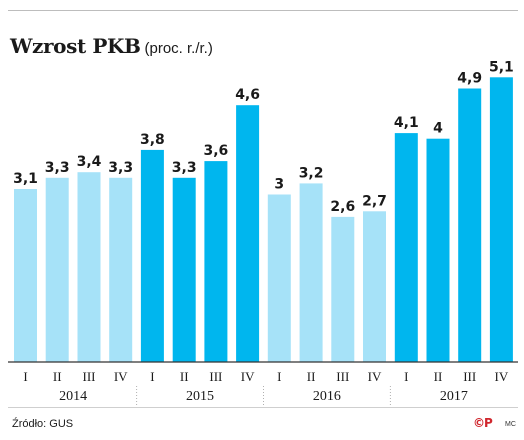 Image resolution: width=524 pixels, height=440 pixels. Describe the element at coordinates (247, 95) in the screenshot. I see `value-label-8: 4,6` at that location.